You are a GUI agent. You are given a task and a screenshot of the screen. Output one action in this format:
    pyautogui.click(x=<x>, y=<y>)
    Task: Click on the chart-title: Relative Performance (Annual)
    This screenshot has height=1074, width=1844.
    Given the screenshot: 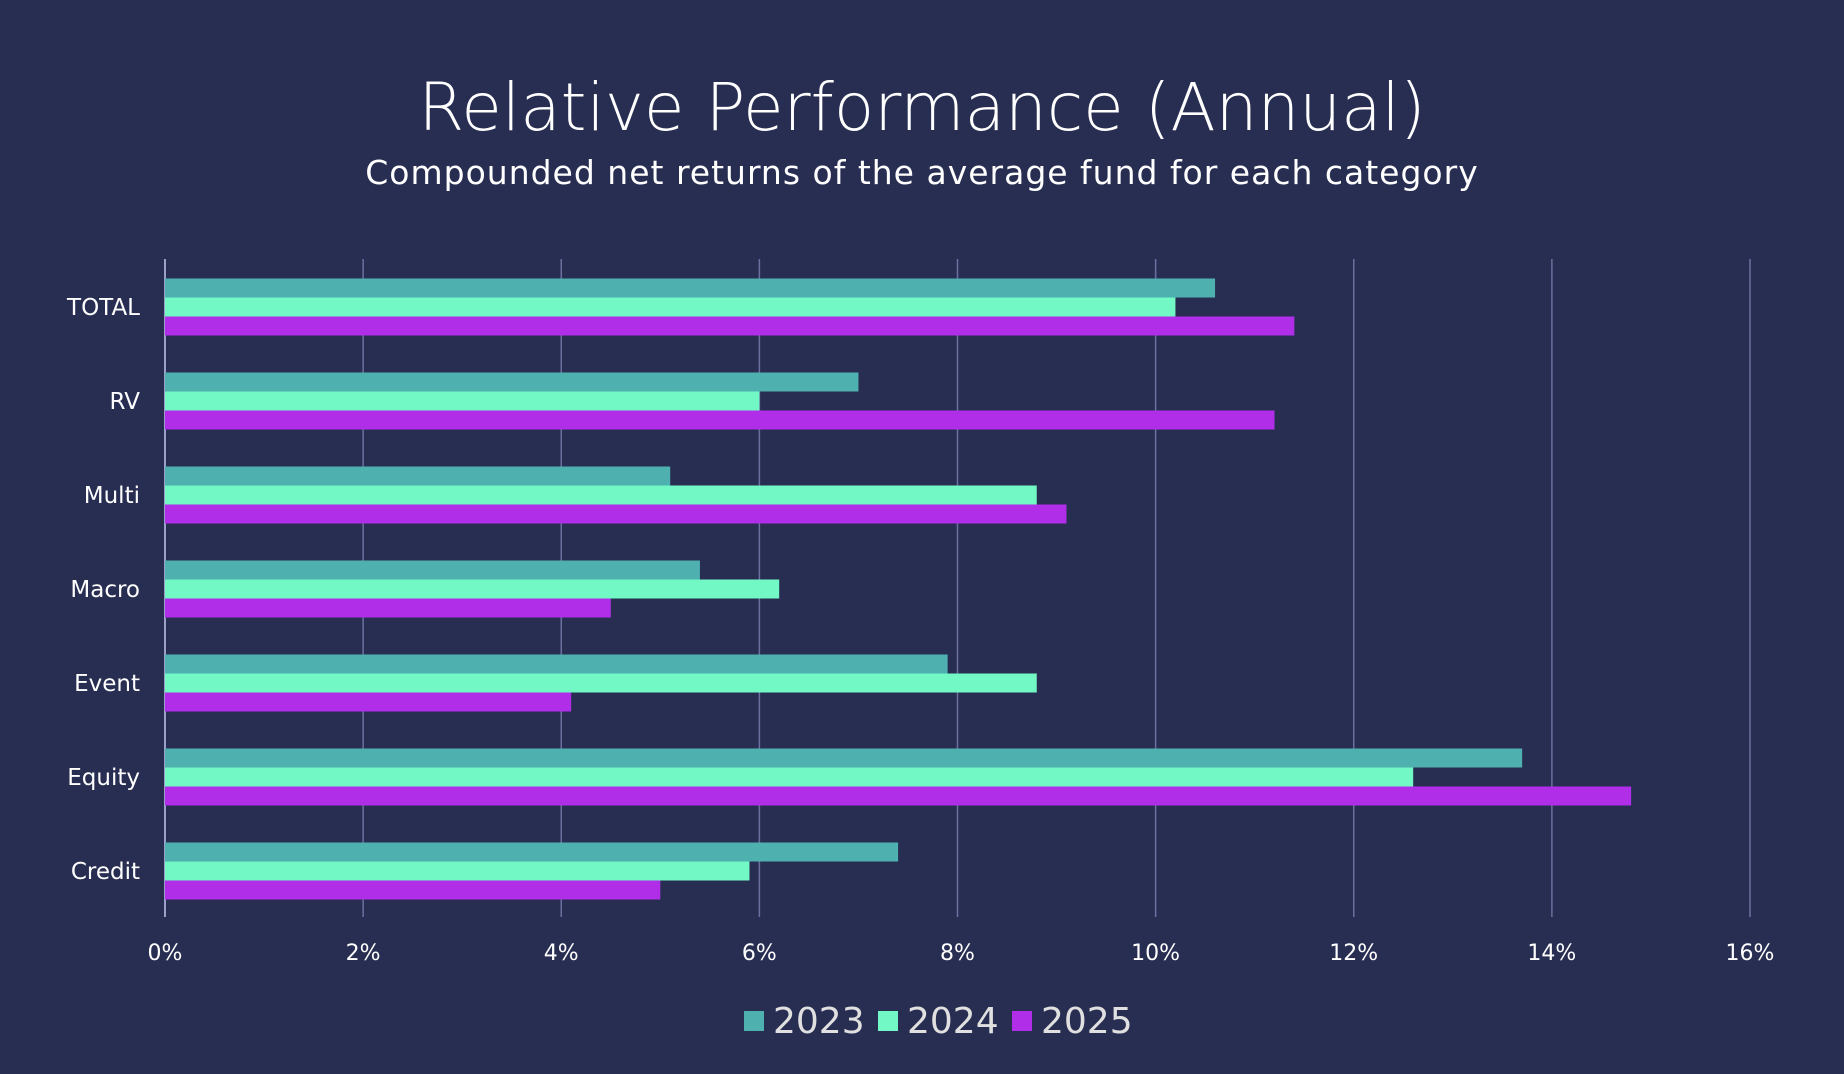 What is the action you would take?
    pyautogui.click(x=921, y=107)
    